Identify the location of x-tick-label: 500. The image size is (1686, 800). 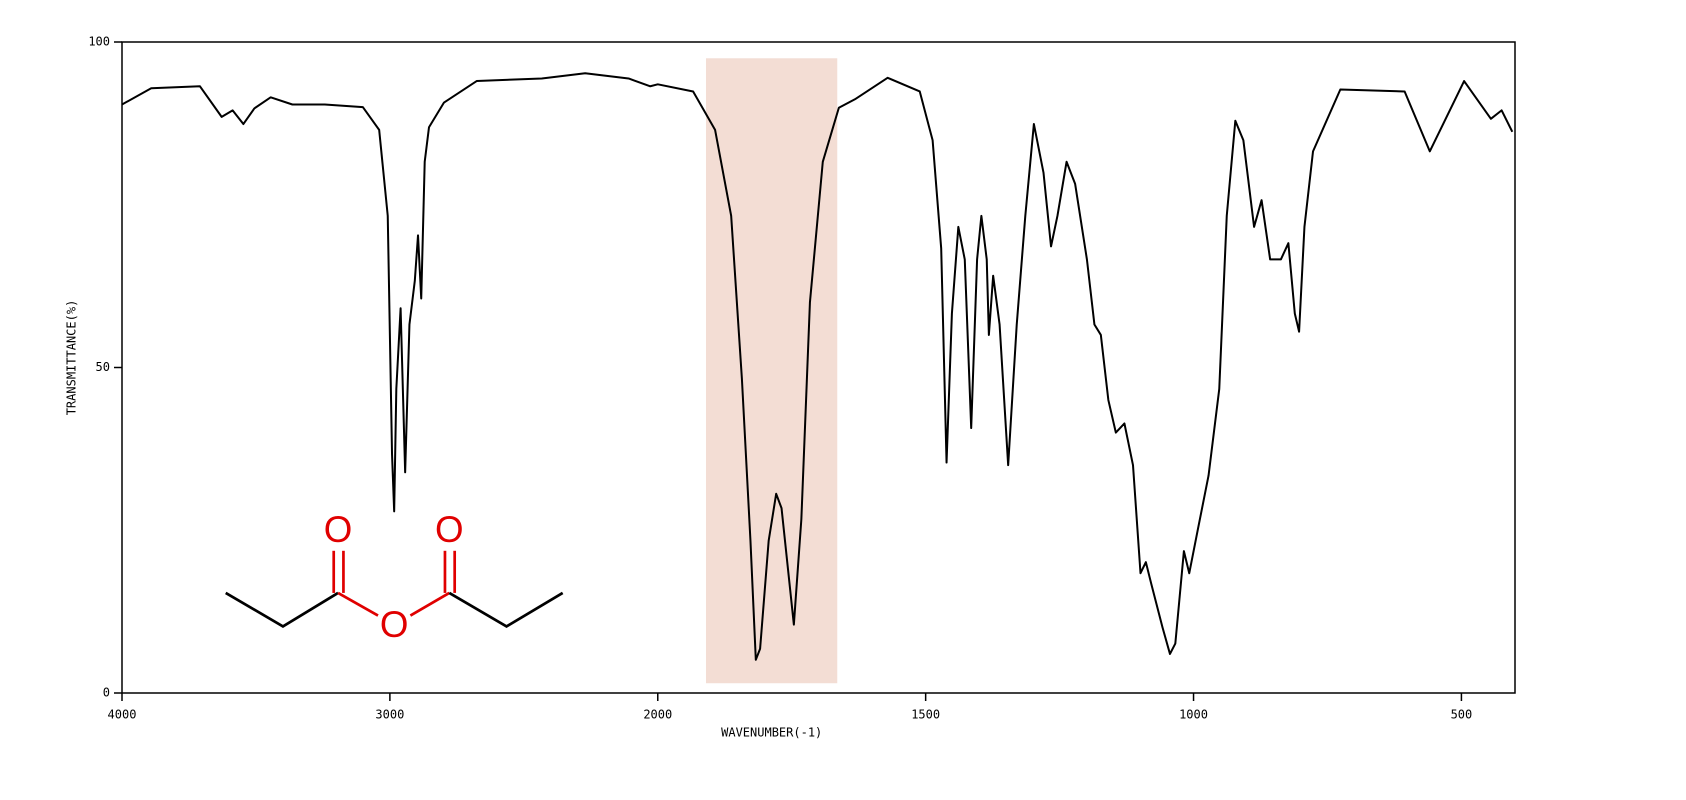
(1462, 715).